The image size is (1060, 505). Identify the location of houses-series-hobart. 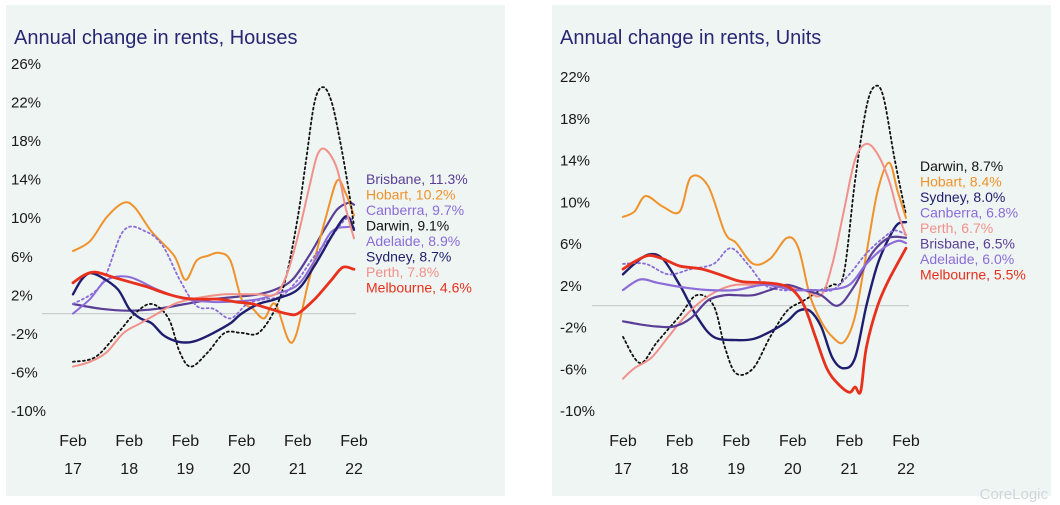
(213, 261).